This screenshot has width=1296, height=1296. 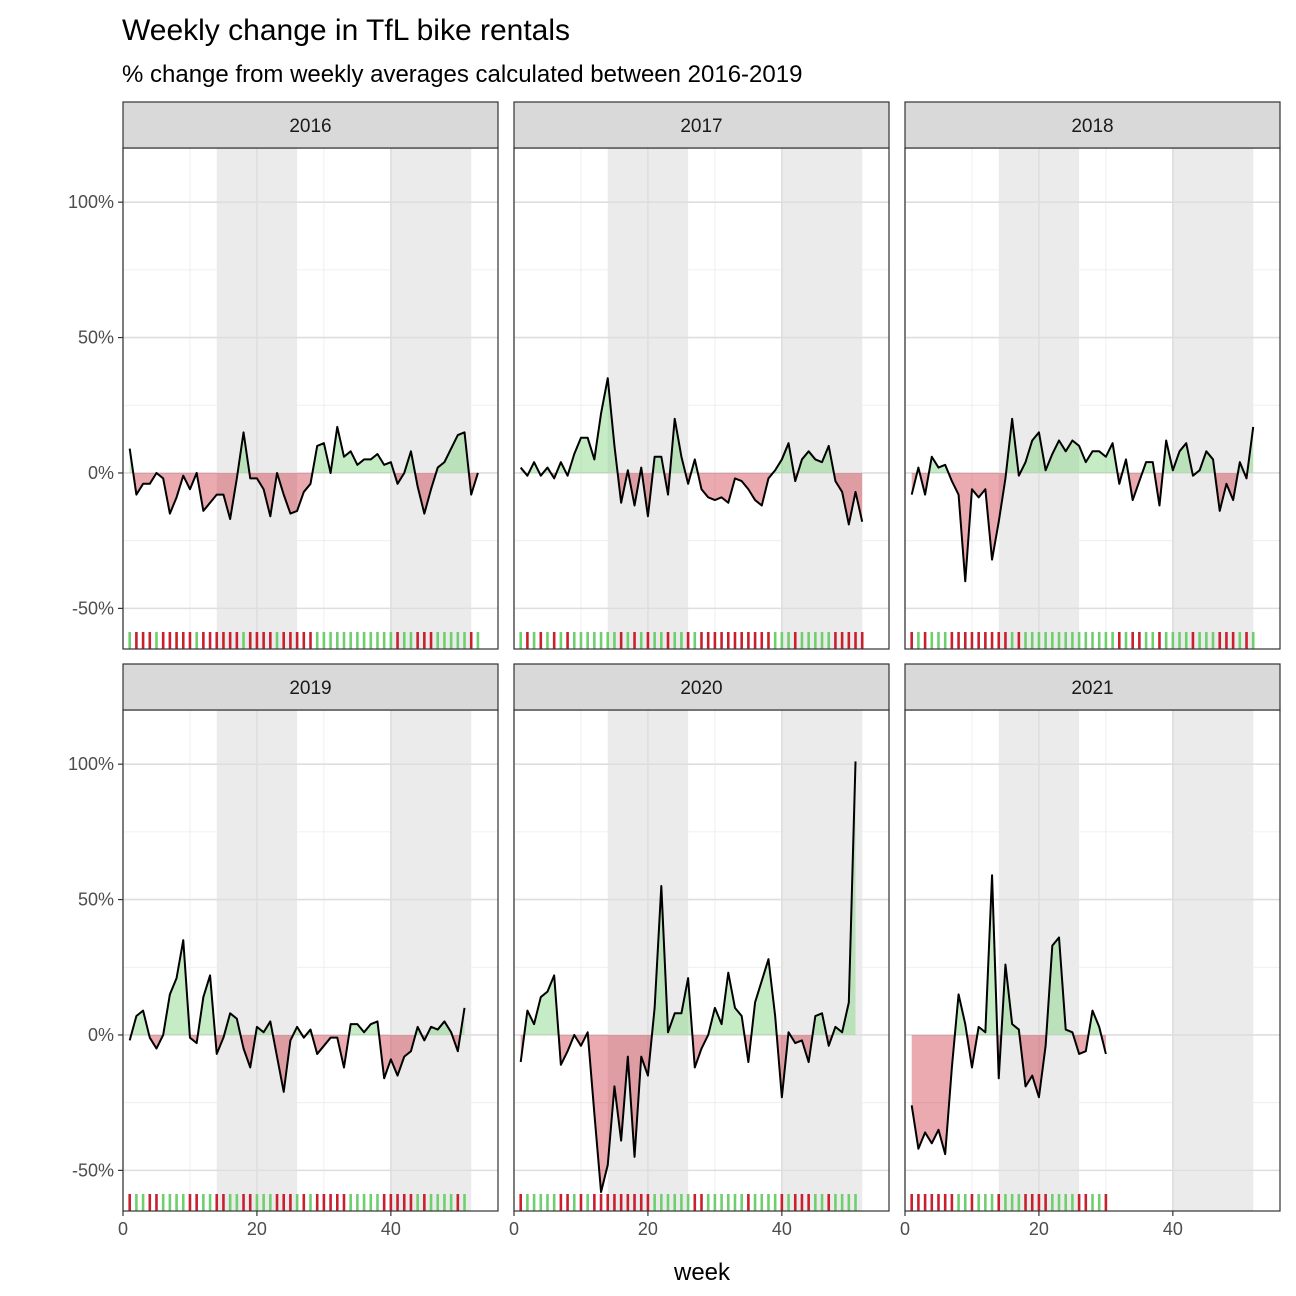 I want to click on facet-panel: 2018, so click(x=1092, y=375).